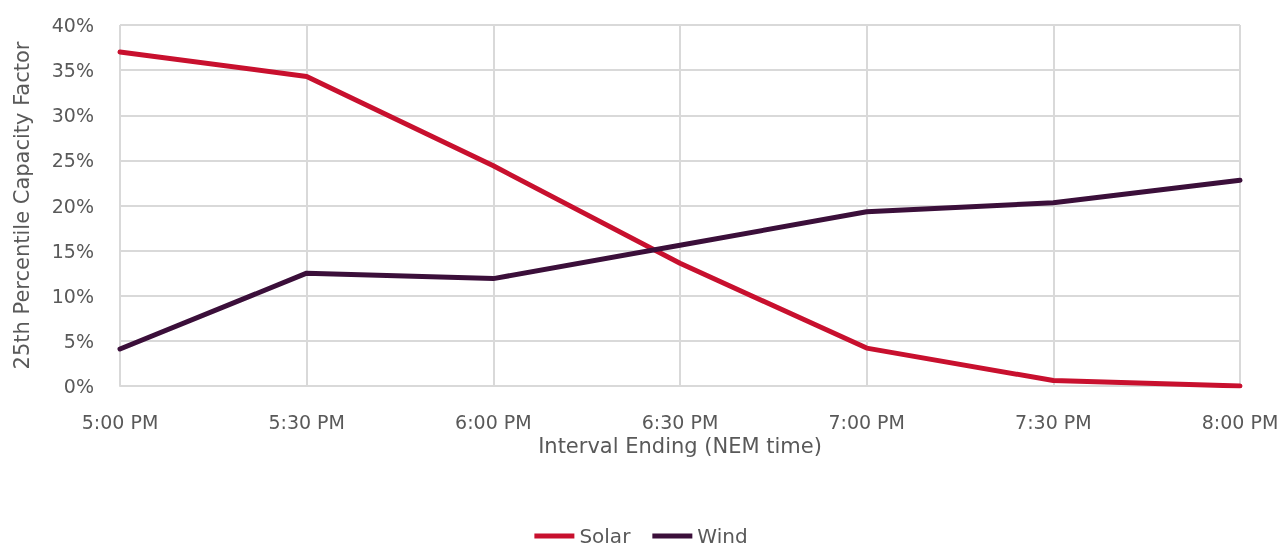  Describe the element at coordinates (680, 421) in the screenshot. I see `x-tick-label: 6:30 PM` at that location.